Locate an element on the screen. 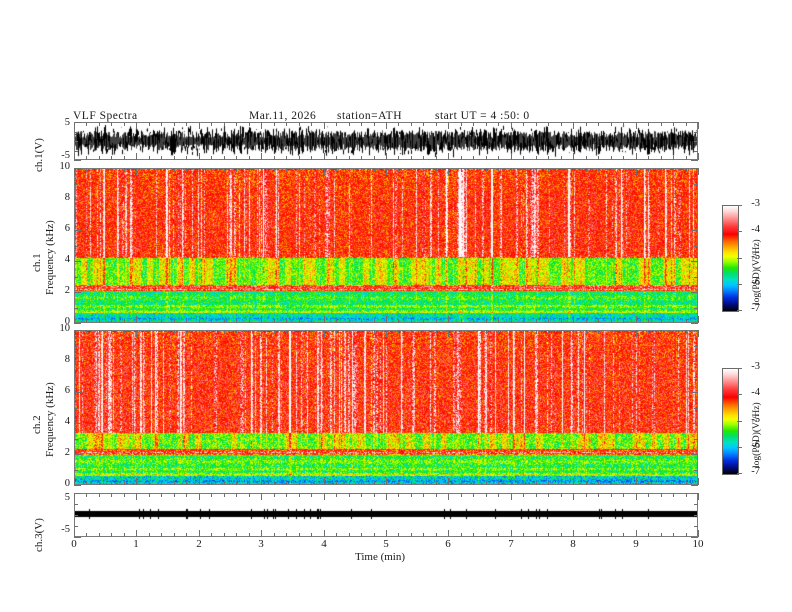 The image size is (792, 612). x-tick-label: 1 is located at coordinates (136, 544).